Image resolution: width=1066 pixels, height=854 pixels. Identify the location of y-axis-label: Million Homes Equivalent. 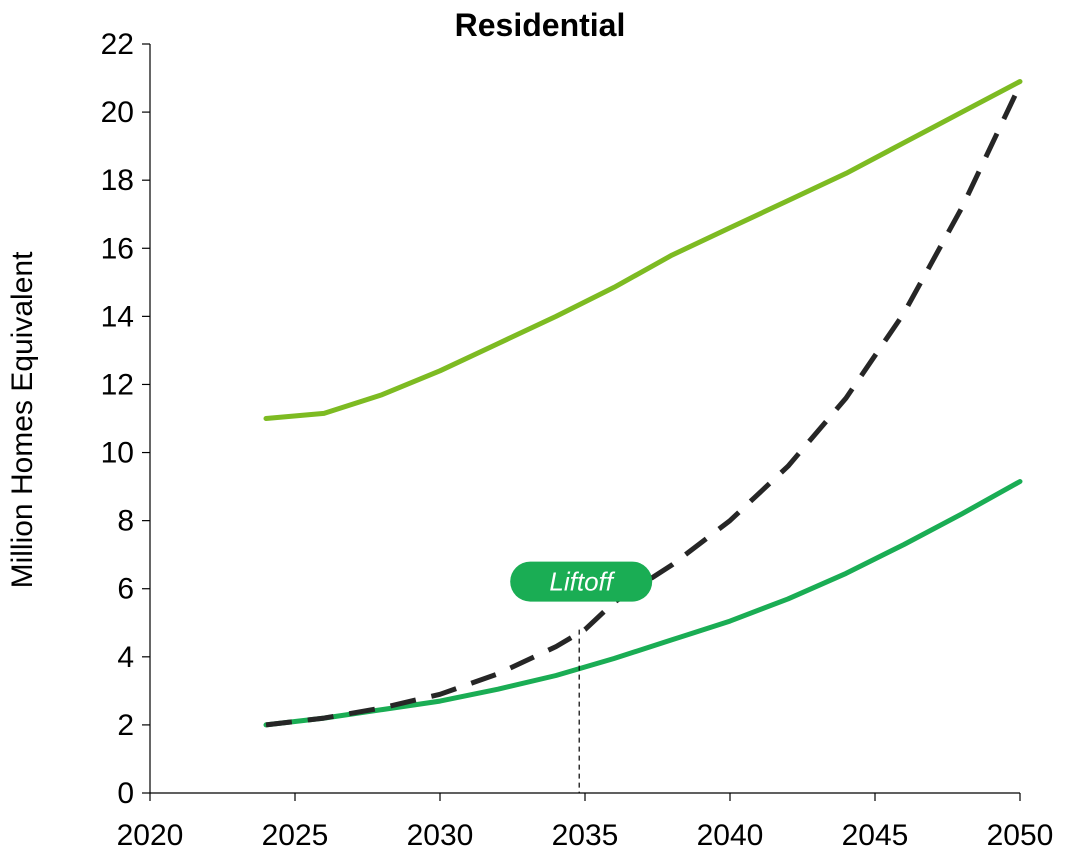
(22, 419).